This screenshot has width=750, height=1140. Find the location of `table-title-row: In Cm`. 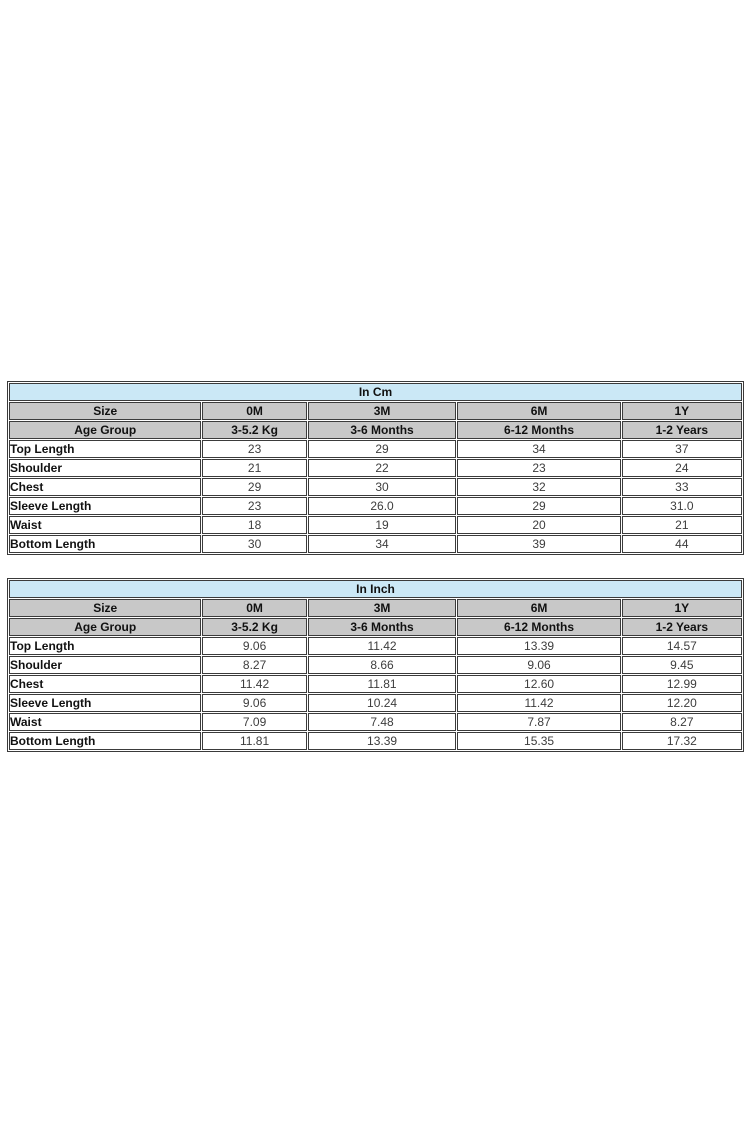

table-title-row: In Cm is located at coordinates (375, 392).